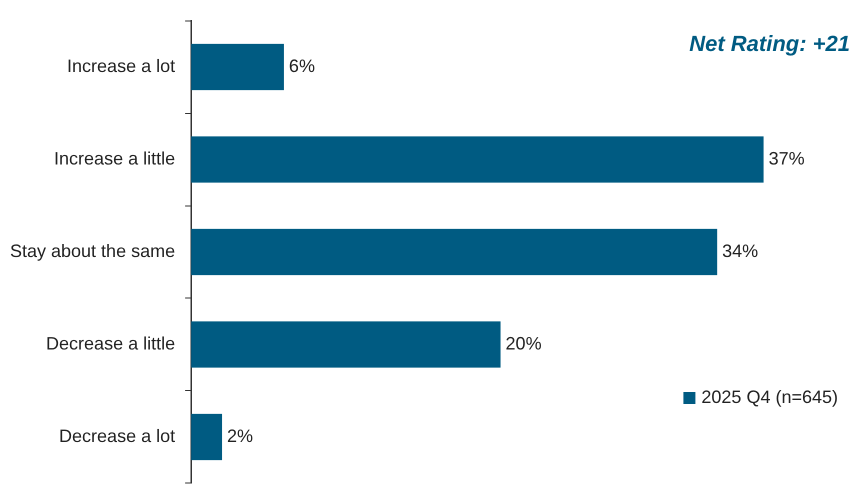 This screenshot has width=862, height=504. I want to click on annotation: Net Rating: +21, so click(769, 43).